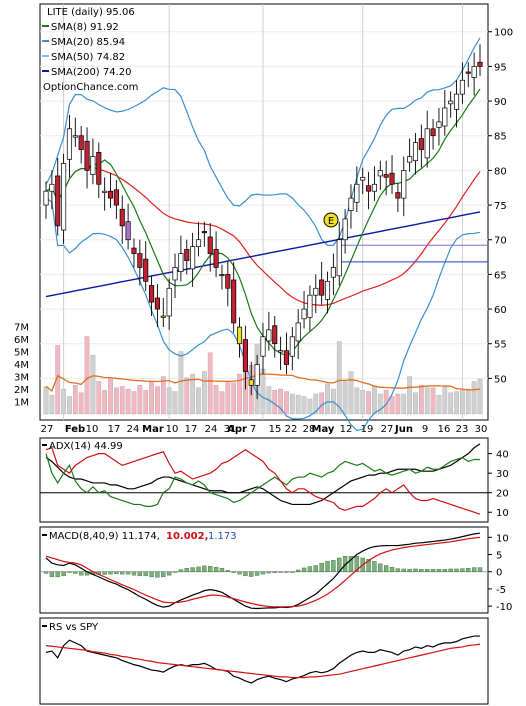 This screenshot has width=526, height=706. Describe the element at coordinates (88, 57) in the screenshot. I see `legend-sma50: SMA(50) 74.82` at that location.